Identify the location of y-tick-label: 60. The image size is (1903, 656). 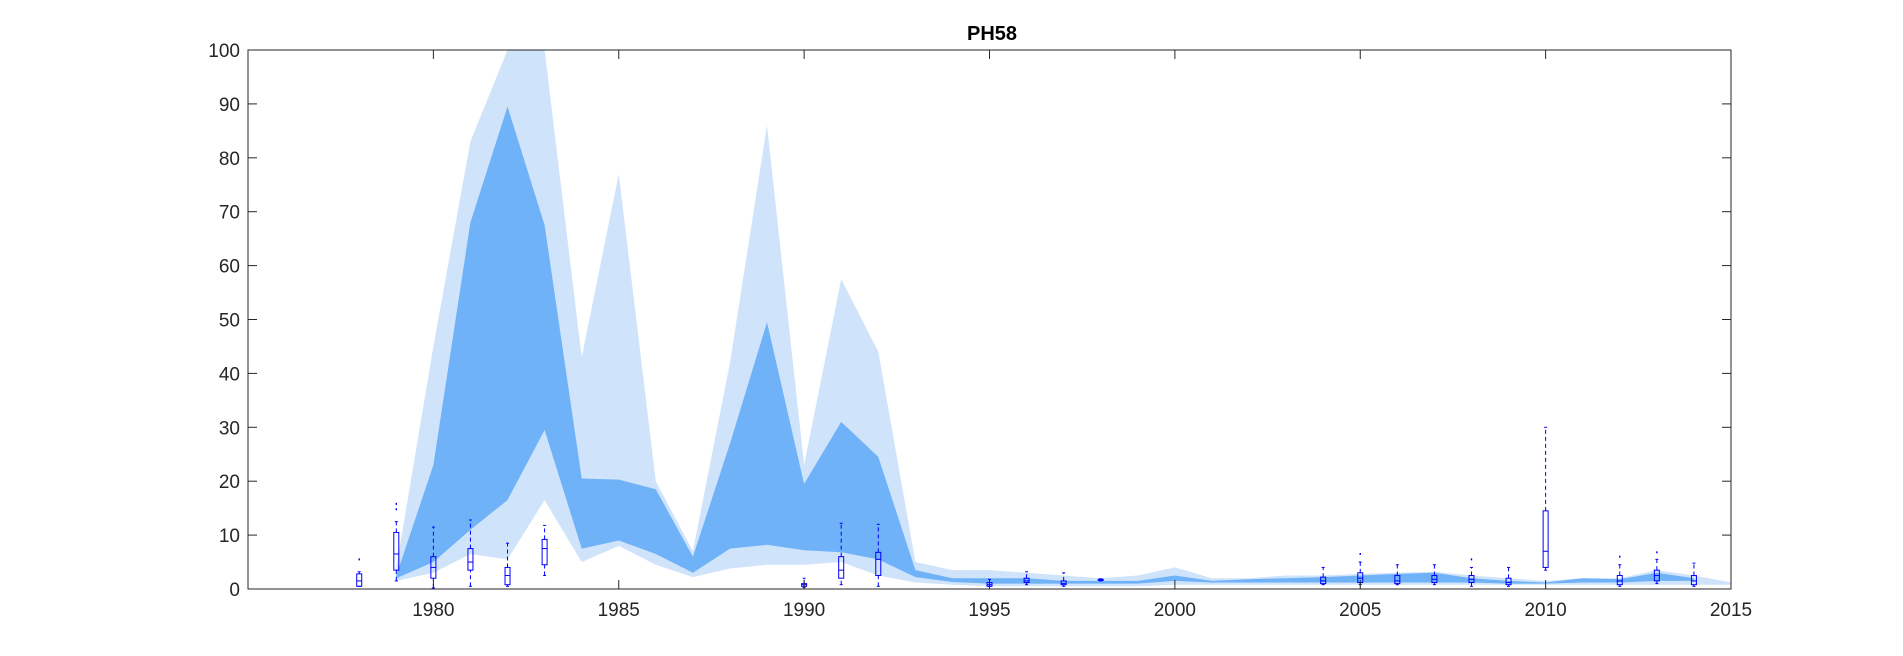
(229, 267).